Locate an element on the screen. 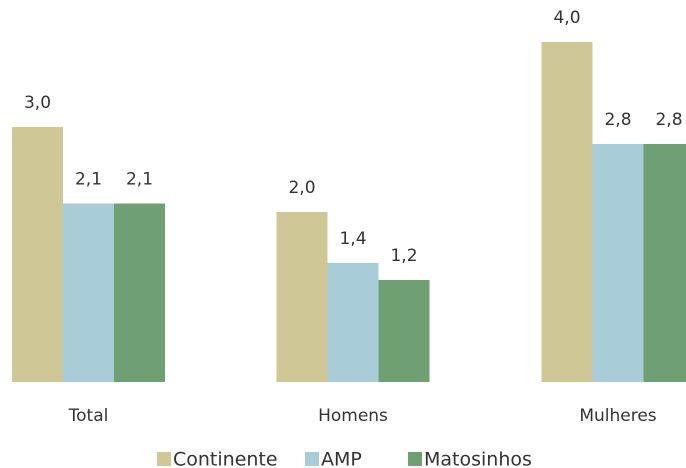 The width and height of the screenshot is (686, 468). value-label: 3,0 is located at coordinates (37, 103).